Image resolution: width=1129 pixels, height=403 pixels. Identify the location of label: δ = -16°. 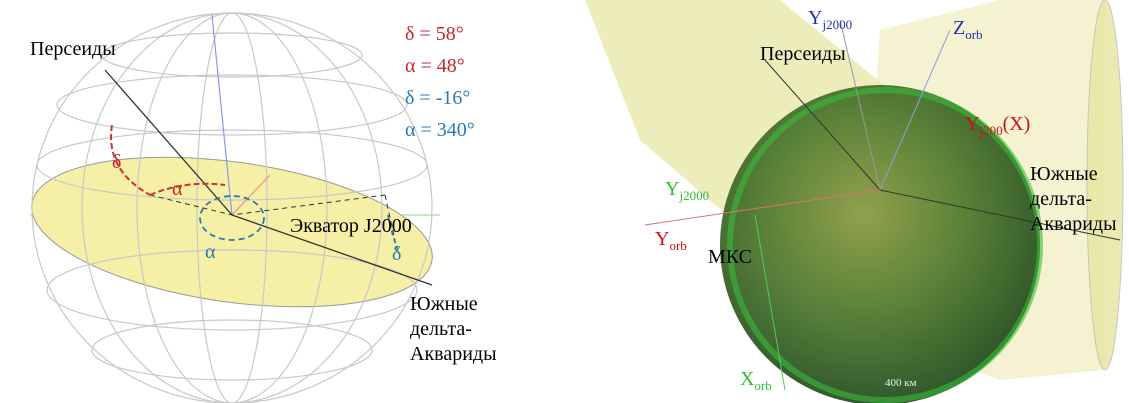
(437, 98).